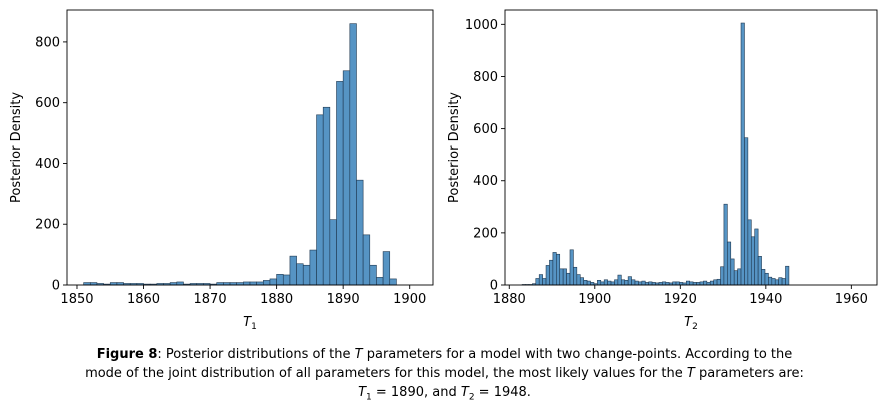 The width and height of the screenshot is (889, 415). I want to click on t2-x-axis-label: T2, so click(691, 323).